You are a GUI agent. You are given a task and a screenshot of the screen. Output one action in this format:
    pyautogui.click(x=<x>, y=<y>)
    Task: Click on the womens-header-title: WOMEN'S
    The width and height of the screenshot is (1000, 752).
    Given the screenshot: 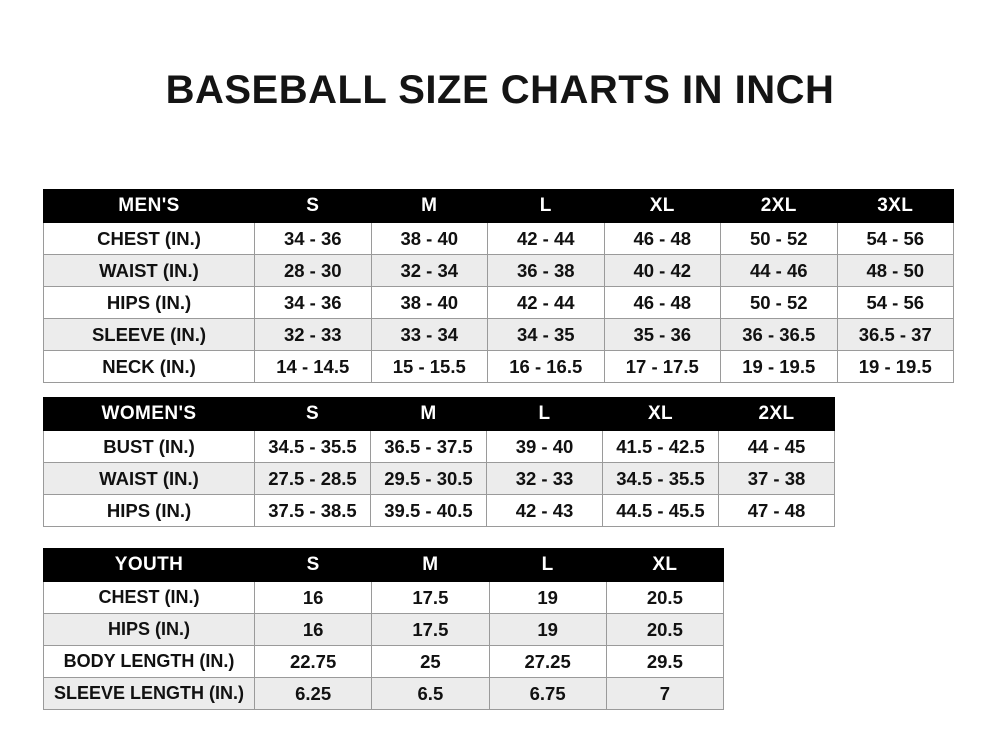 What is the action you would take?
    pyautogui.click(x=149, y=414)
    